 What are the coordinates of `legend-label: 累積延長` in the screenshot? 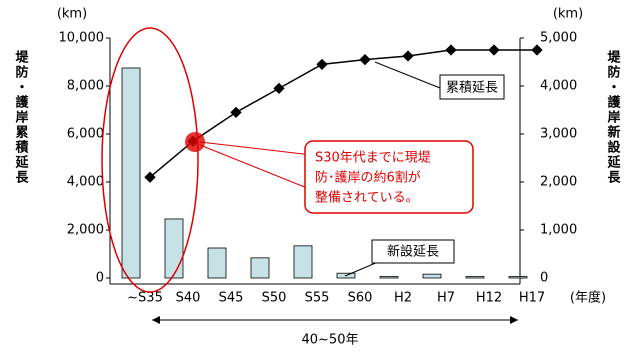 It's located at (472, 88).